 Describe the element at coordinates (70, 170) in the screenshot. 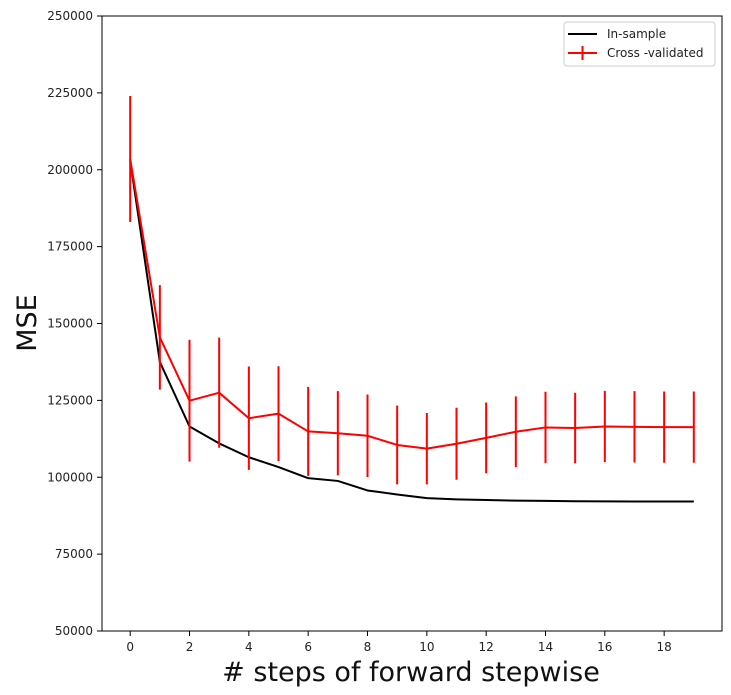

I see `y-tick-label: 200000` at that location.